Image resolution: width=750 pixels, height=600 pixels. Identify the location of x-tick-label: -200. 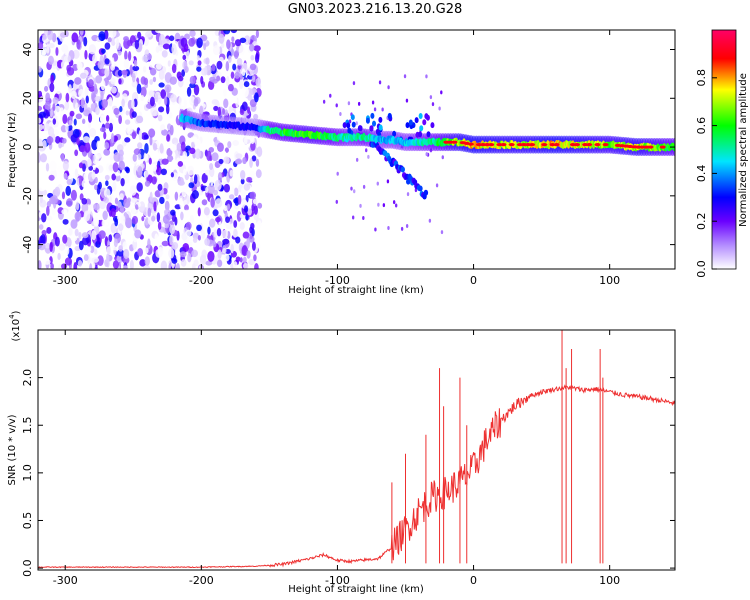
(201, 580).